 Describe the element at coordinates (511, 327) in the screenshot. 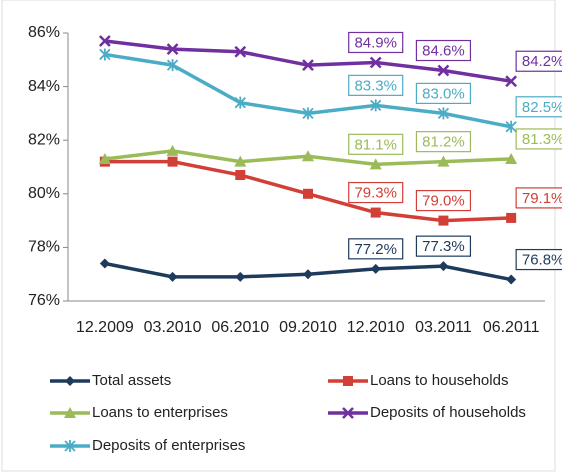

I see `x-tick-label: 06.2011` at that location.